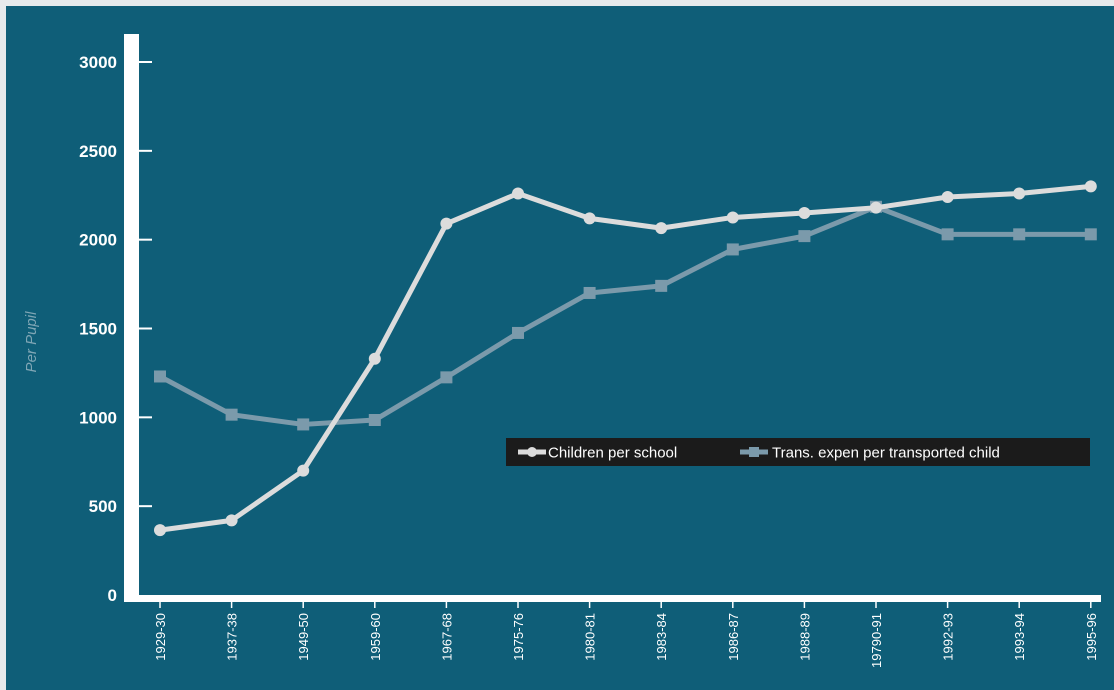 This screenshot has height=690, width=1114. Describe the element at coordinates (98, 240) in the screenshot. I see `y-tick-label: 2000` at that location.